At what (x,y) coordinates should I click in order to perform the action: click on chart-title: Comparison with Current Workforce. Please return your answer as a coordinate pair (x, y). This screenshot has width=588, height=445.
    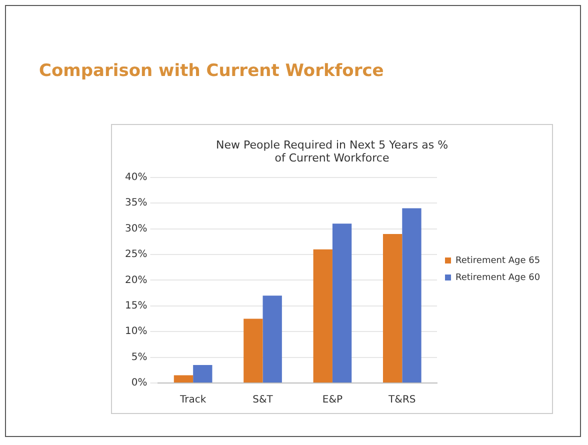
    Looking at the image, I should click on (211, 71).